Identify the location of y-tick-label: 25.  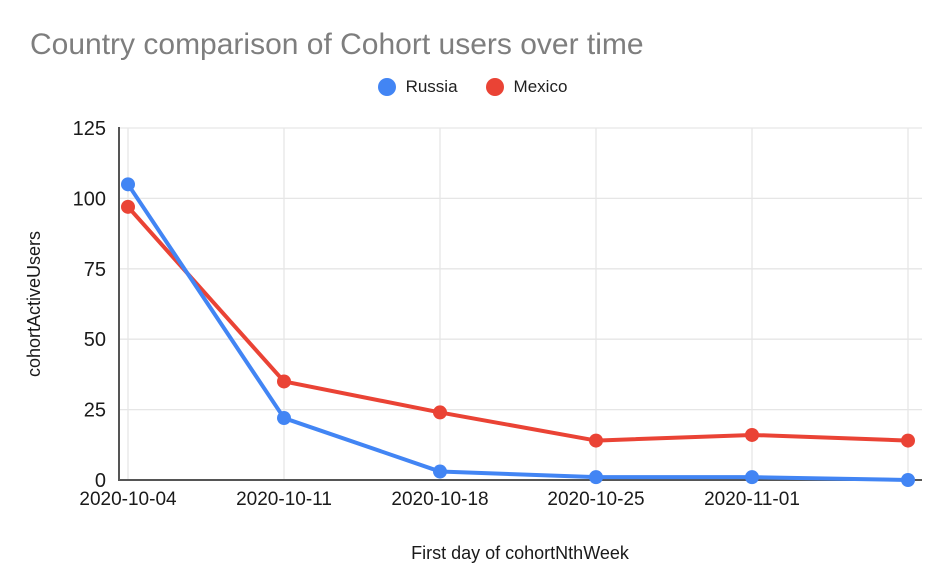
(95, 411).